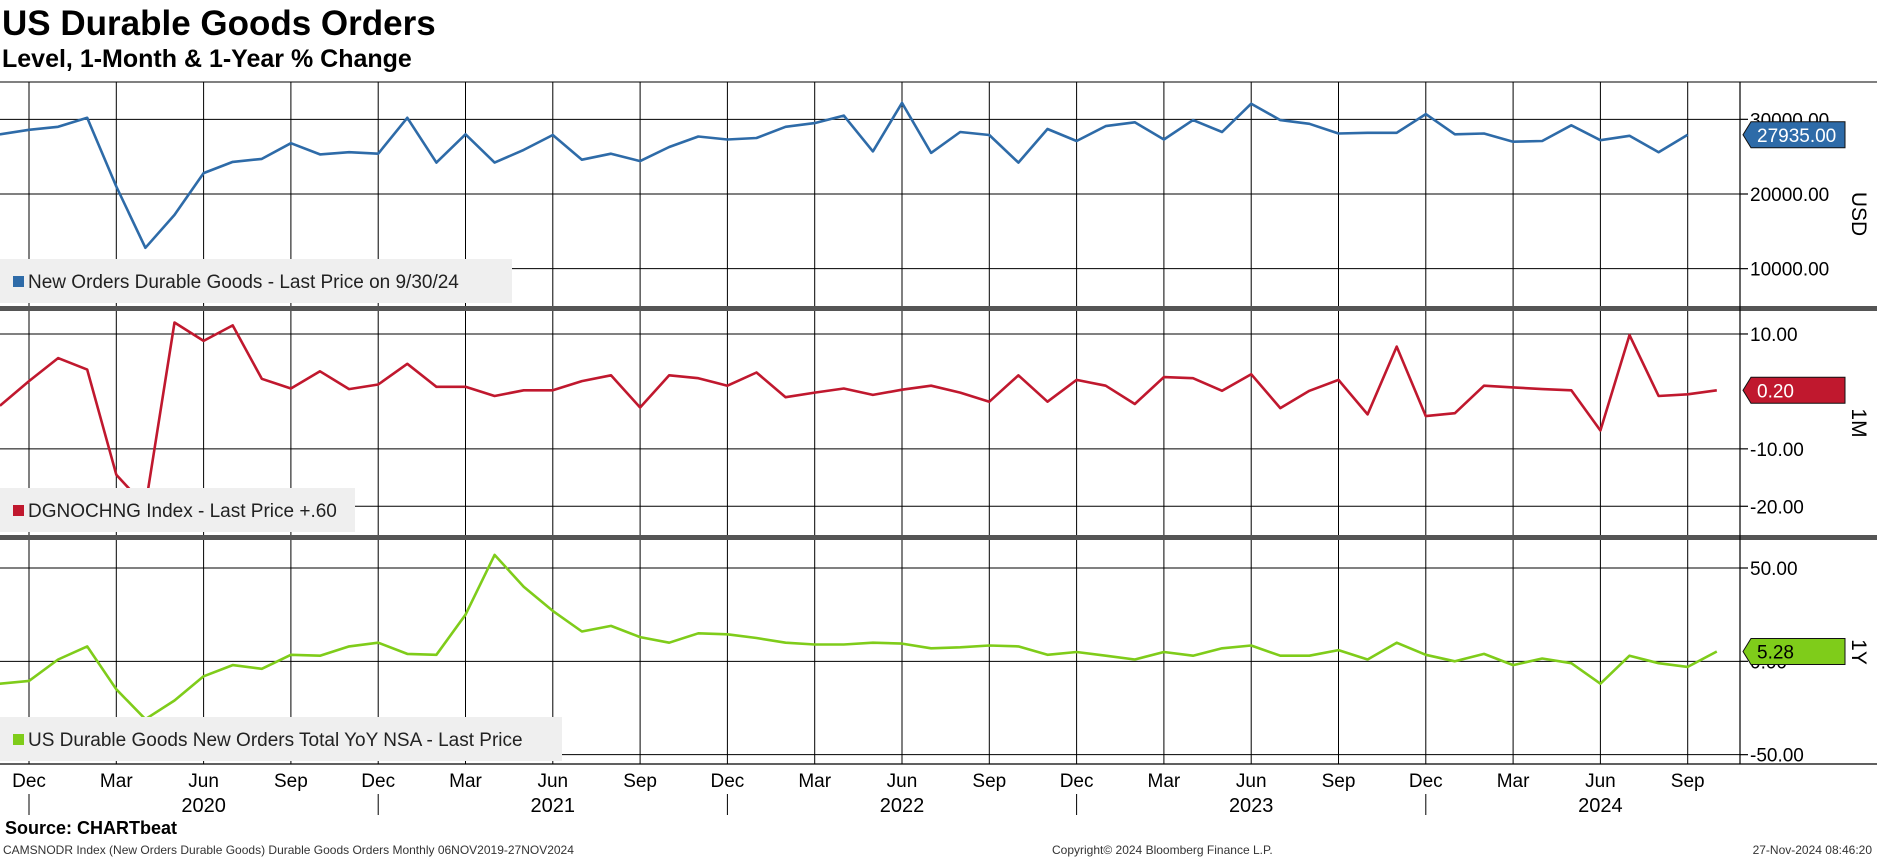 Image resolution: width=1877 pixels, height=859 pixels. What do you see at coordinates (1858, 652) in the screenshot?
I see `yoy-axis-title: 1Y` at bounding box center [1858, 652].